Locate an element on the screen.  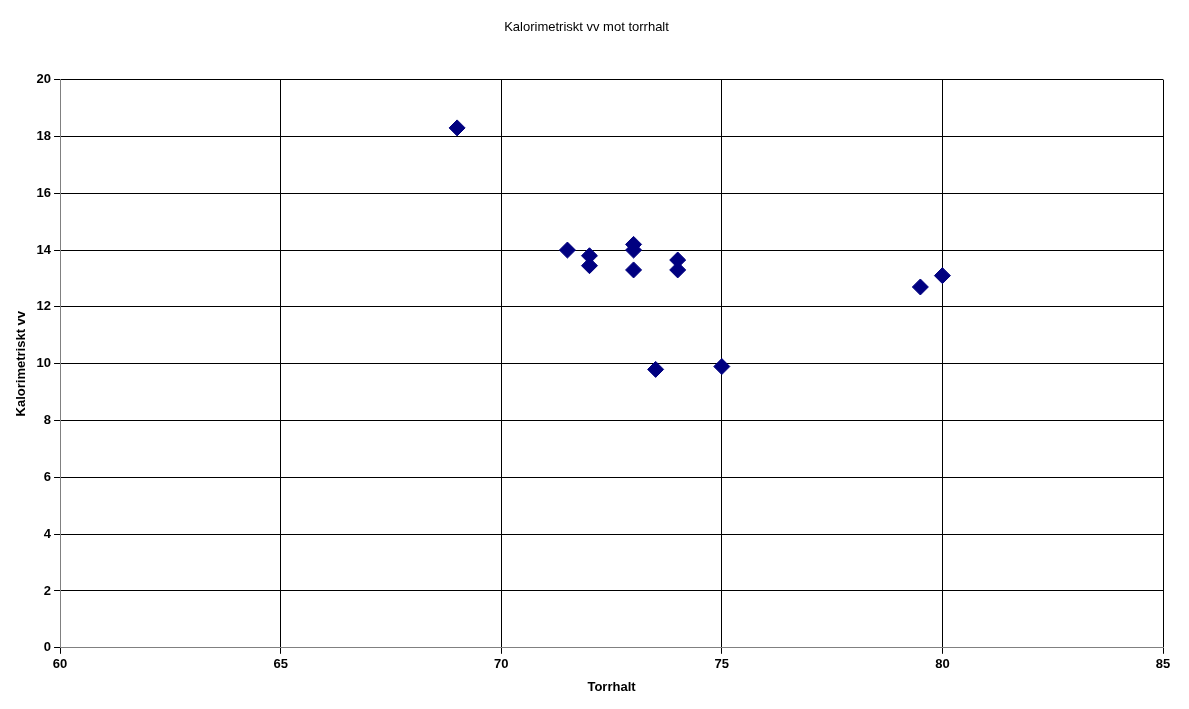
x-tick-label: 80 is located at coordinates (942, 664).